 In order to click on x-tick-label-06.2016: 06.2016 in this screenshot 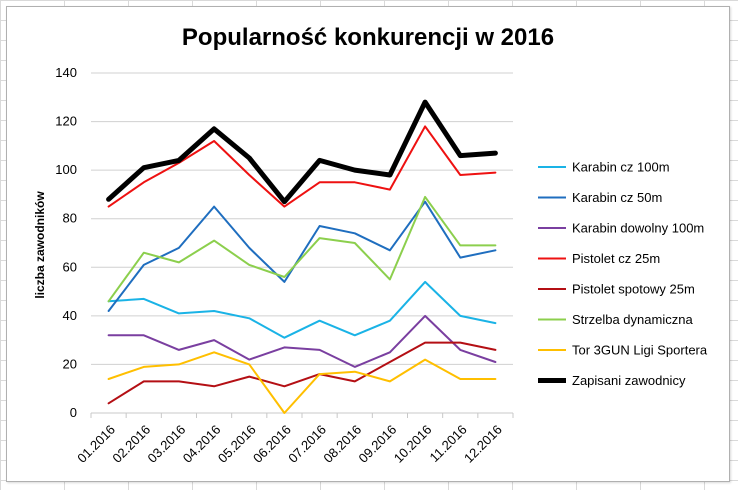, I will do `click(272, 444)`.